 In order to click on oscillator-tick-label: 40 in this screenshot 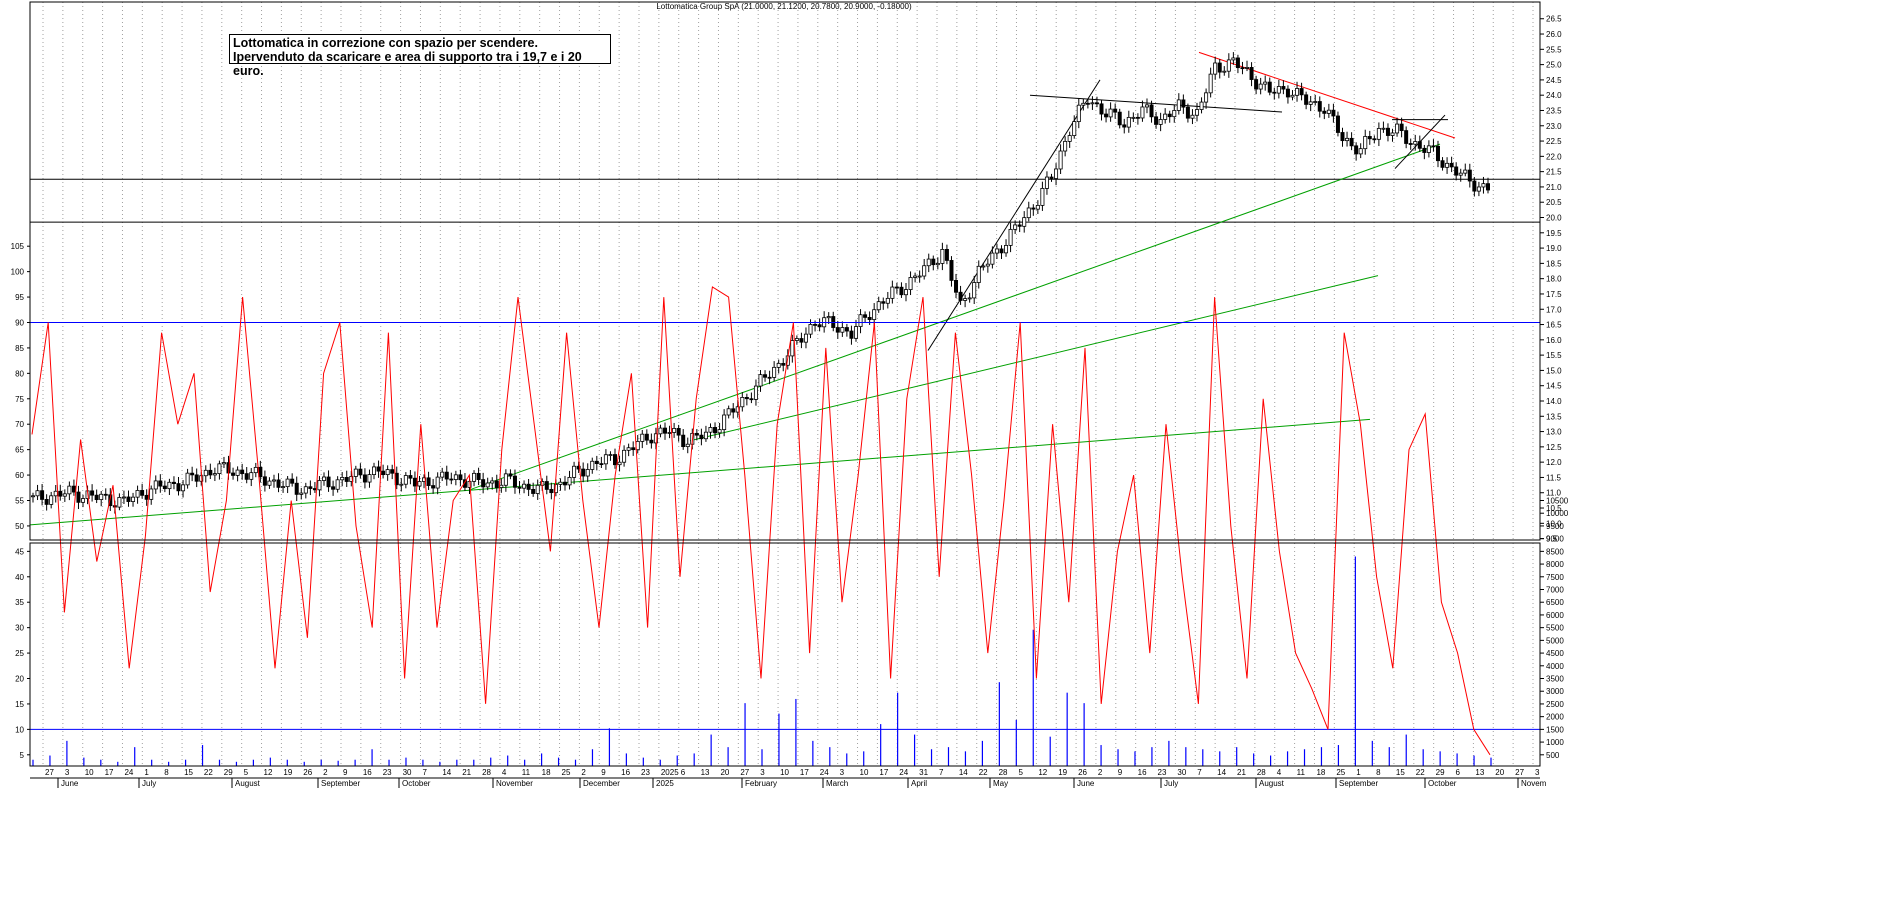, I will do `click(19, 577)`.